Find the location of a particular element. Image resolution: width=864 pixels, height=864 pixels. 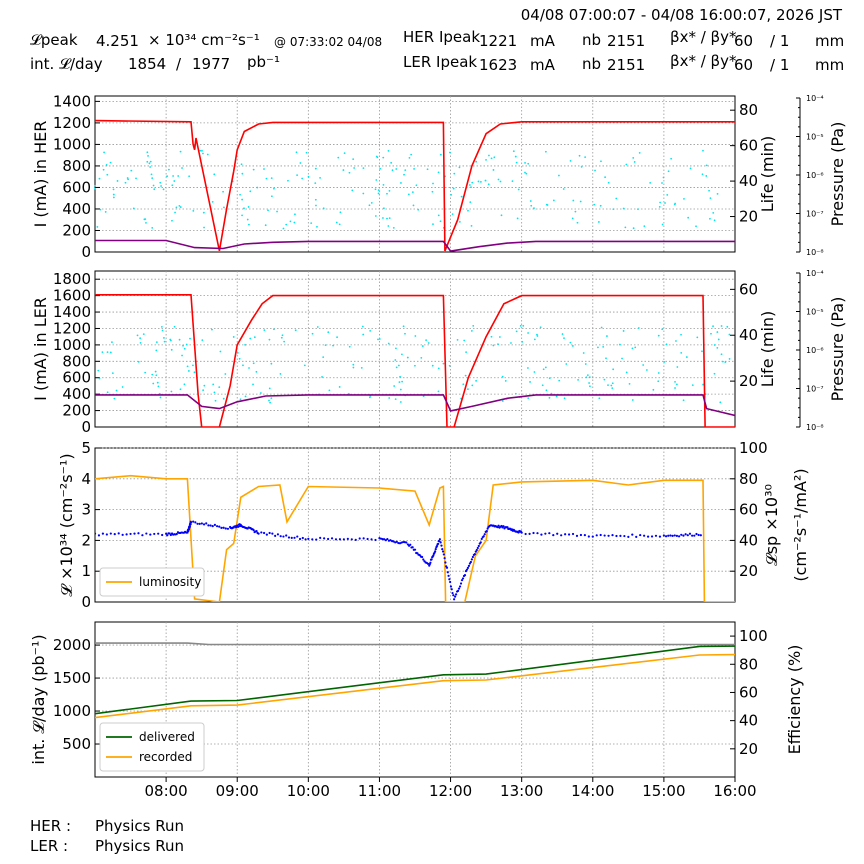

y-tick-label: 5 is located at coordinates (86, 448).